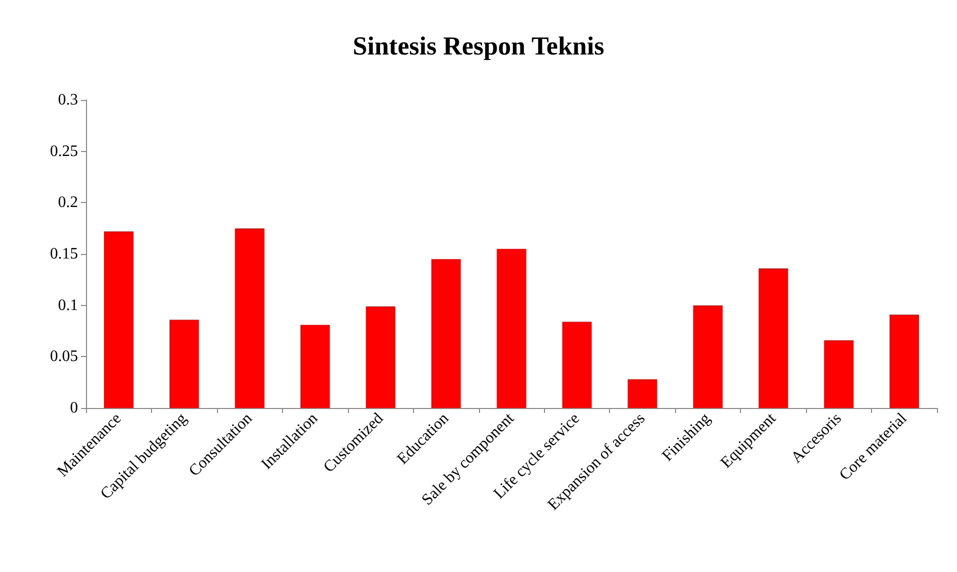  Describe the element at coordinates (68, 305) in the screenshot. I see `y-tick-label: 0.1` at that location.